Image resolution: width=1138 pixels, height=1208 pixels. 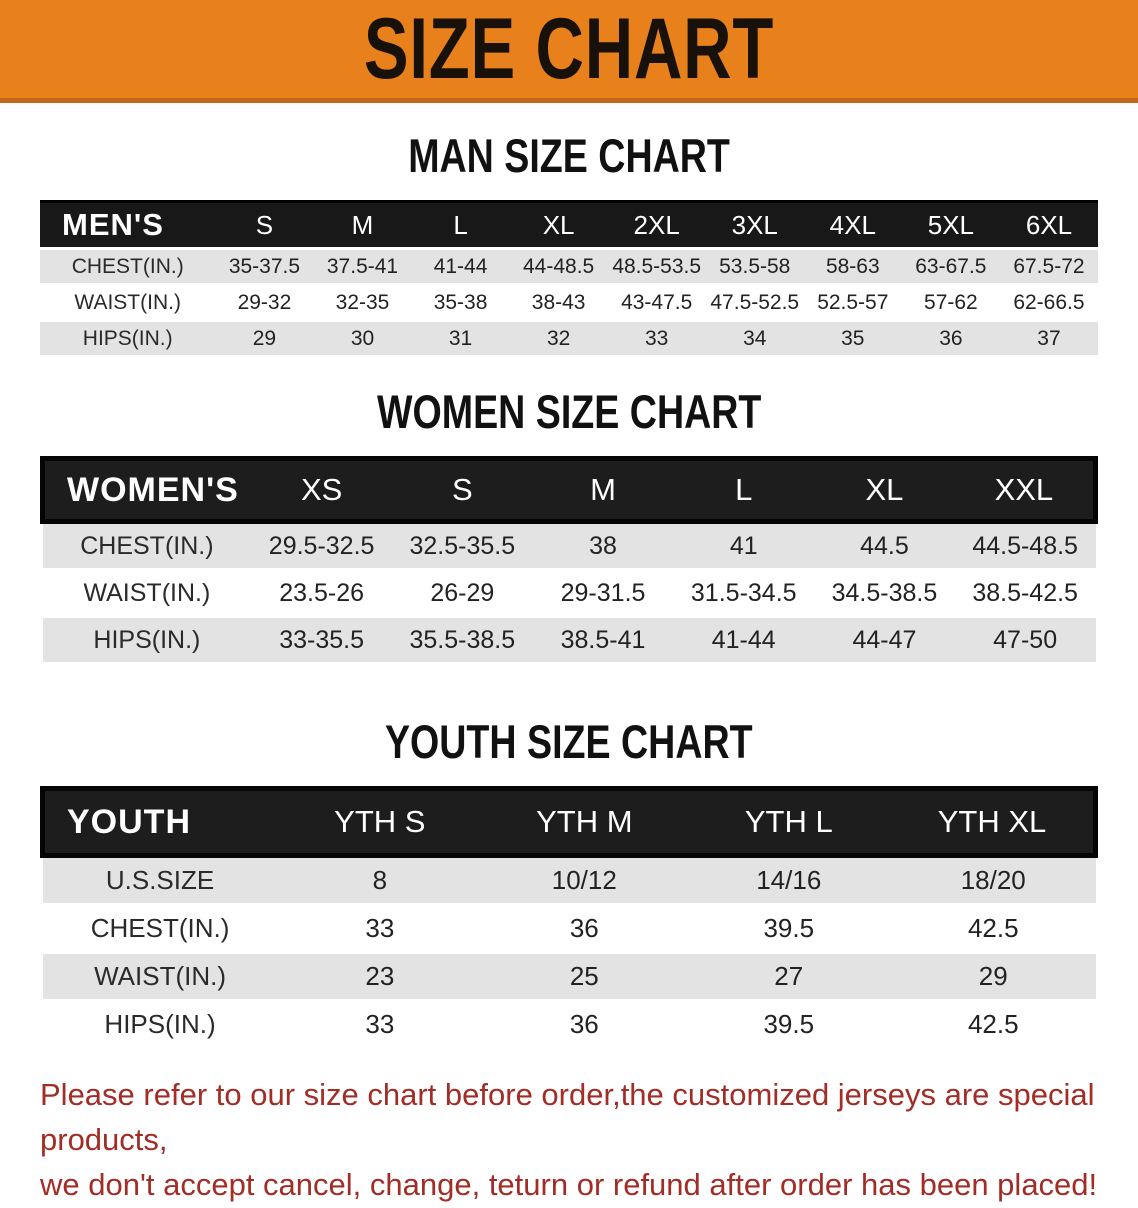 I want to click on size-value: 30, so click(x=362, y=337).